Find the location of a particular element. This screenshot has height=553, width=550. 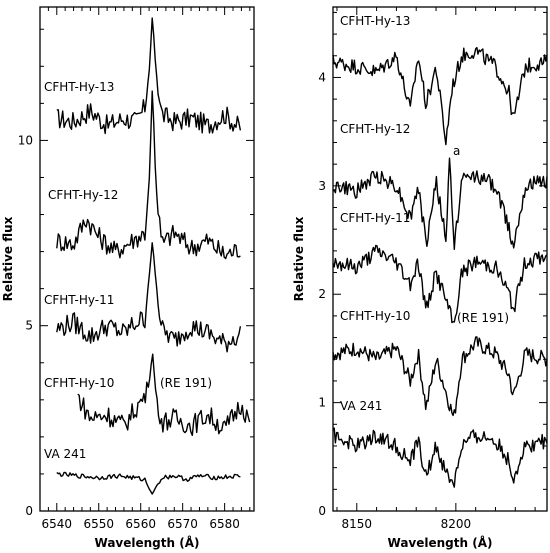

x-tick-label: 8150 is located at coordinates (357, 524).